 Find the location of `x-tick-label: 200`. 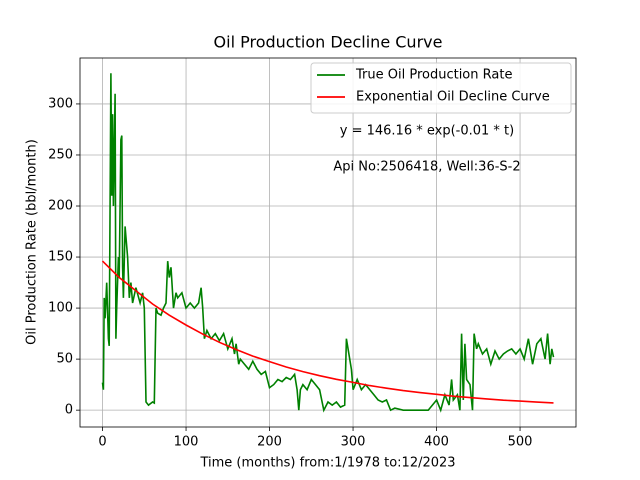

x-tick-label: 200 is located at coordinates (269, 442).